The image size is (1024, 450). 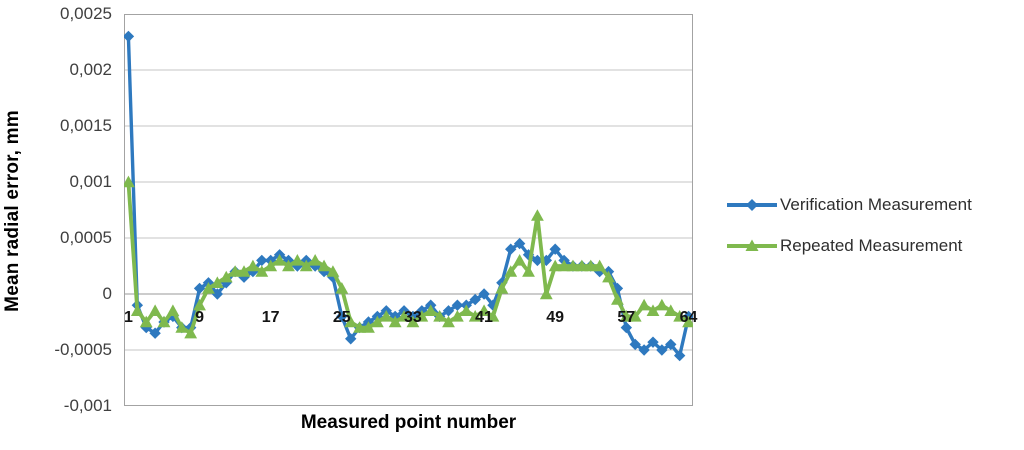 What do you see at coordinates (408, 422) in the screenshot?
I see `x-axis-title: Measured point number` at bounding box center [408, 422].